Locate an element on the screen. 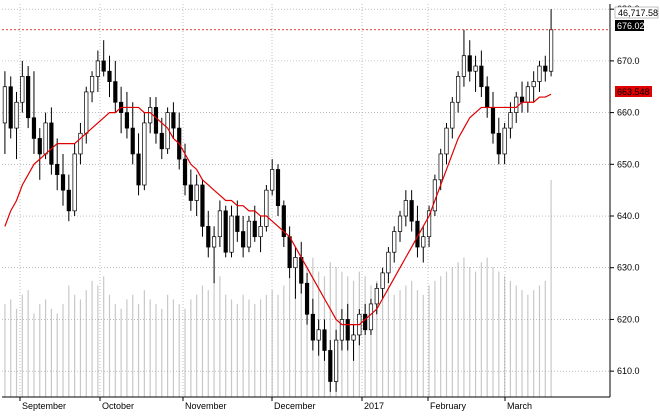 The height and width of the screenshot is (417, 660). ma-label-box is located at coordinates (633, 91).